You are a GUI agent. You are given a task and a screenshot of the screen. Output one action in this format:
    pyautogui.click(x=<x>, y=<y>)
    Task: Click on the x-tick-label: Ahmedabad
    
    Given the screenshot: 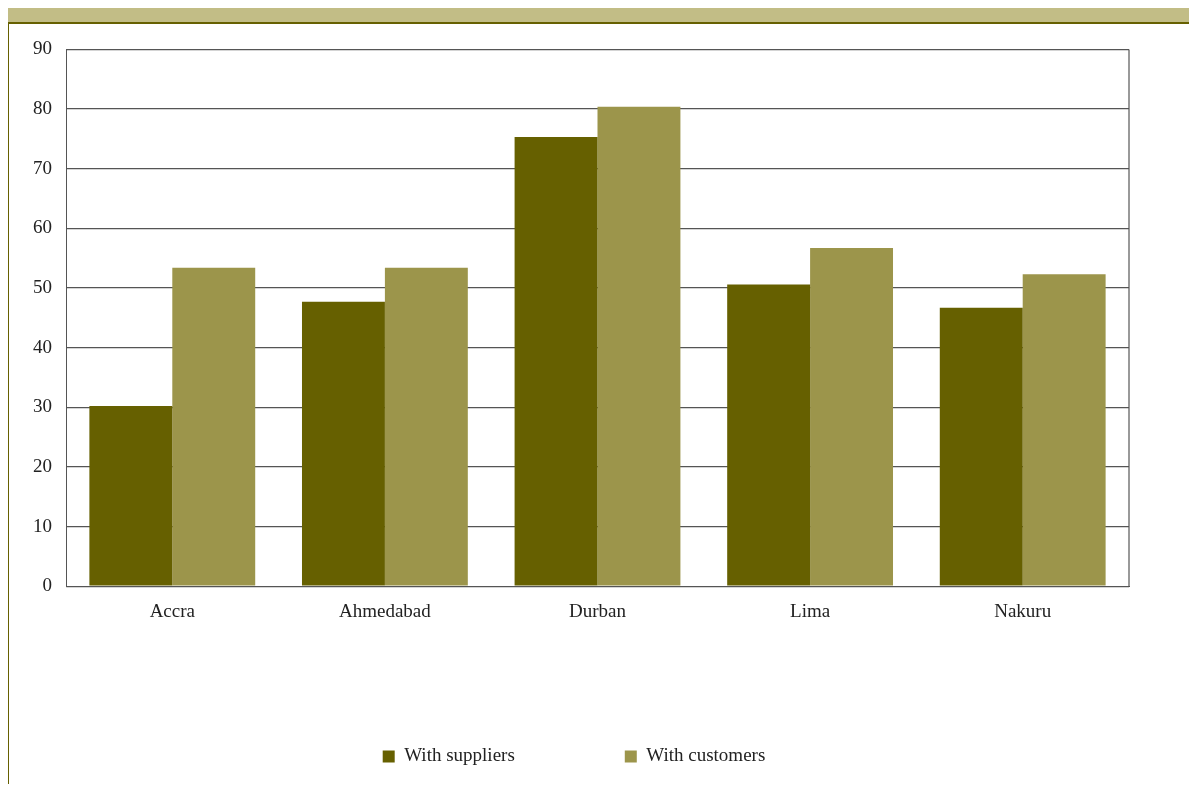 What is the action you would take?
    pyautogui.click(x=385, y=610)
    